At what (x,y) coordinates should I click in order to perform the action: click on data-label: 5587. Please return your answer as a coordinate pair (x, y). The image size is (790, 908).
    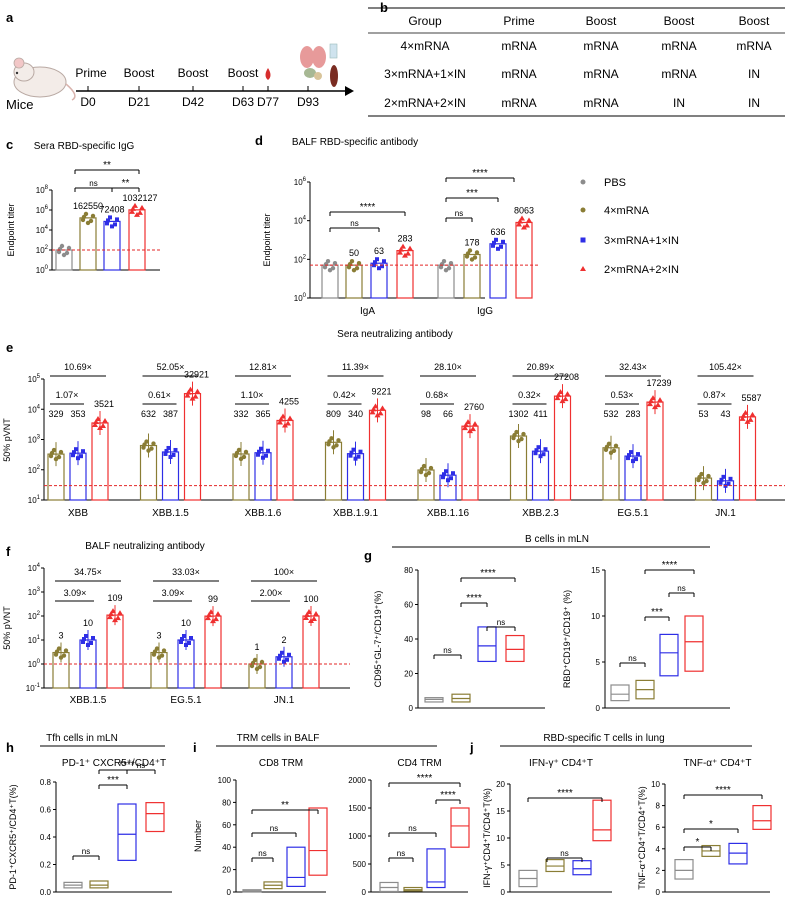
    Looking at the image, I should click on (751, 398).